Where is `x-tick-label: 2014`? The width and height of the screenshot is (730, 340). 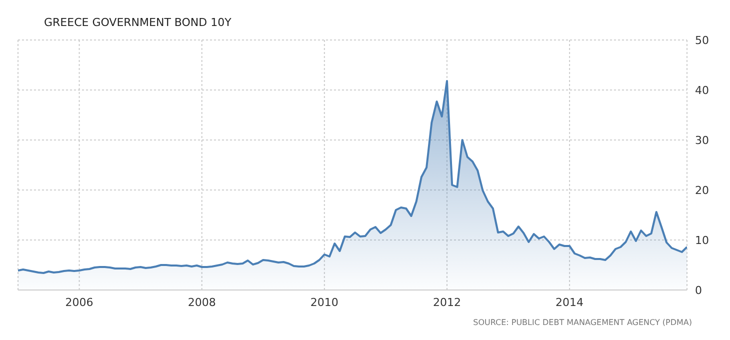
x-tick-label: 2014 is located at coordinates (570, 302).